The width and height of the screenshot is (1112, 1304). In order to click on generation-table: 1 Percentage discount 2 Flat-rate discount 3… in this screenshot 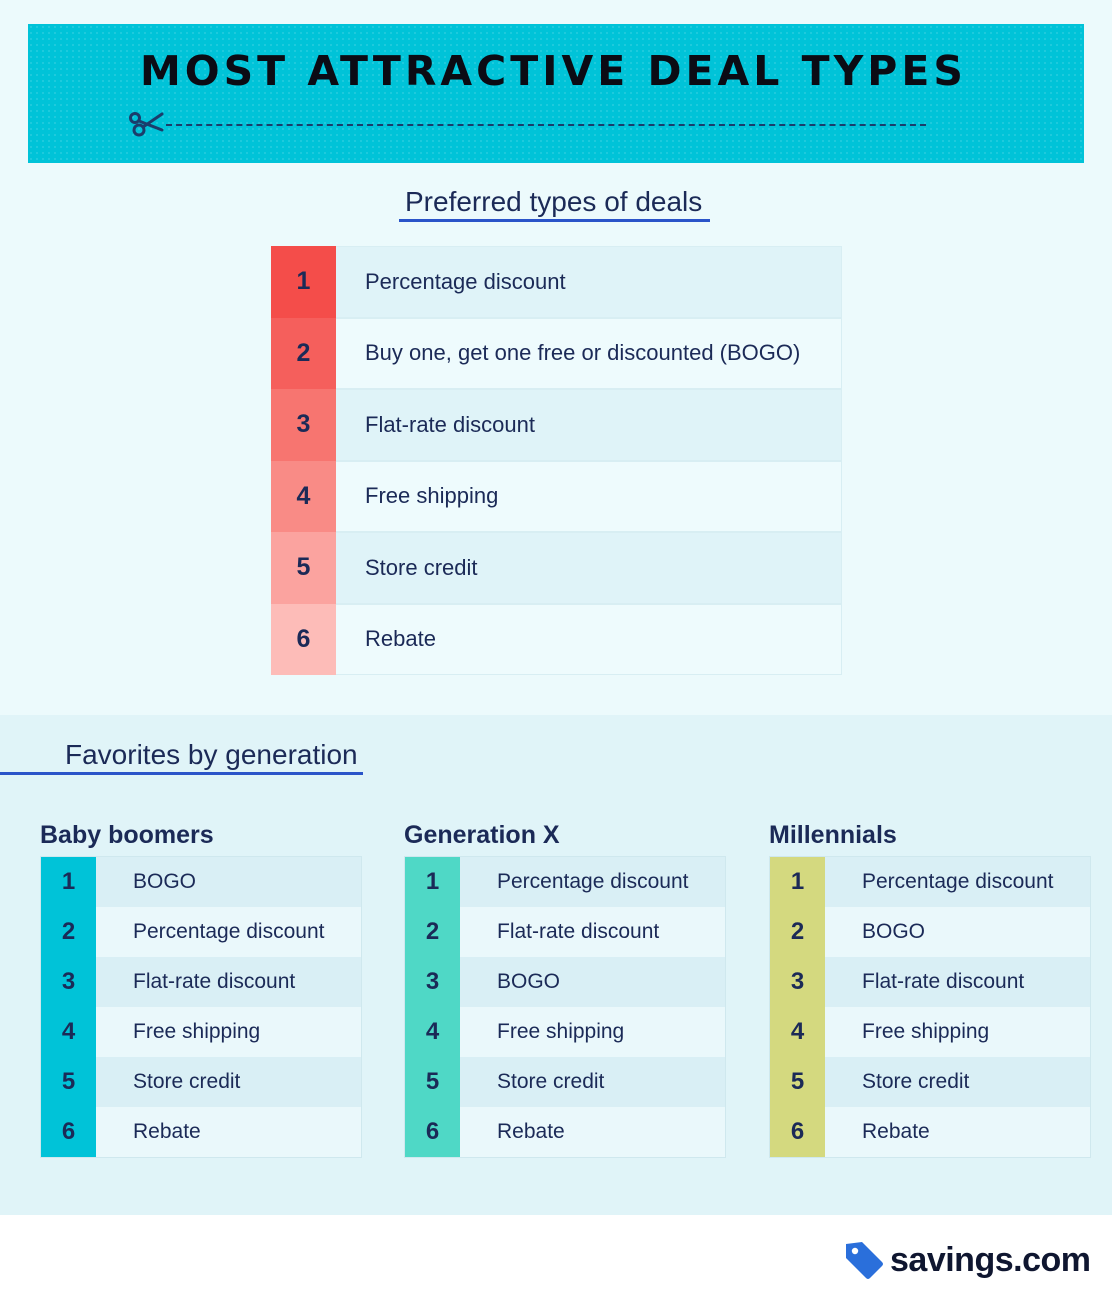, I will do `click(565, 1007)`.